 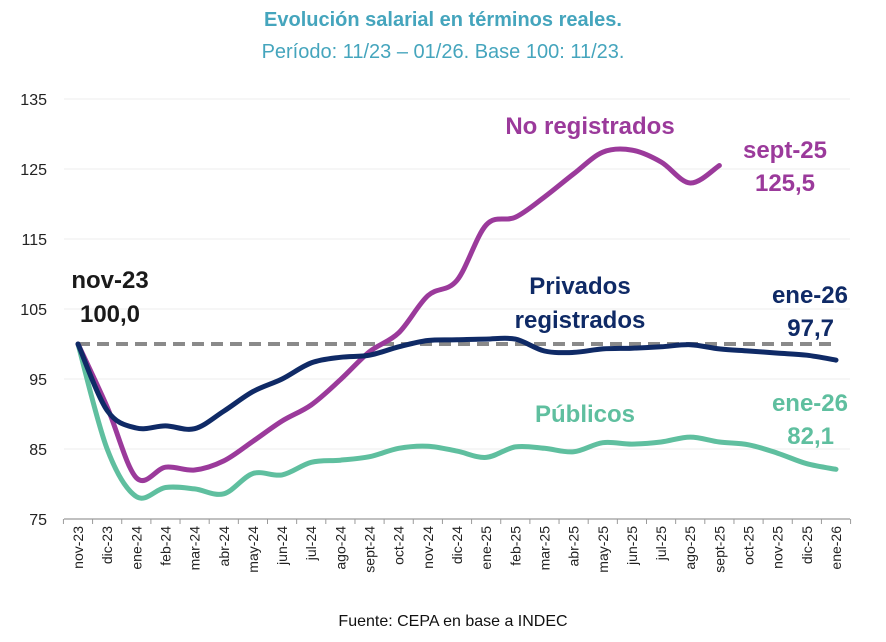 What do you see at coordinates (457, 383) in the screenshot?
I see `series-line-privados-registrados` at bounding box center [457, 383].